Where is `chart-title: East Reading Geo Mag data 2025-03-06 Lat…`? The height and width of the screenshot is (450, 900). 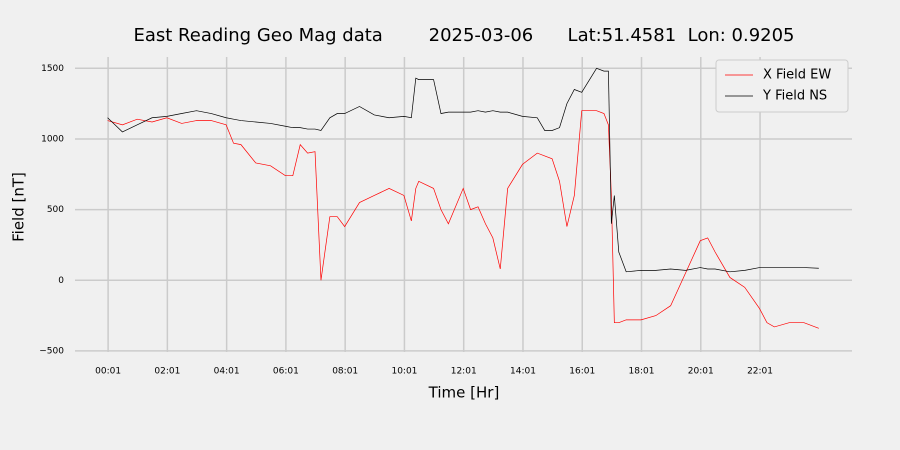 chart-title: East Reading Geo Mag data 2025-03-06 Lat… is located at coordinates (463, 35).